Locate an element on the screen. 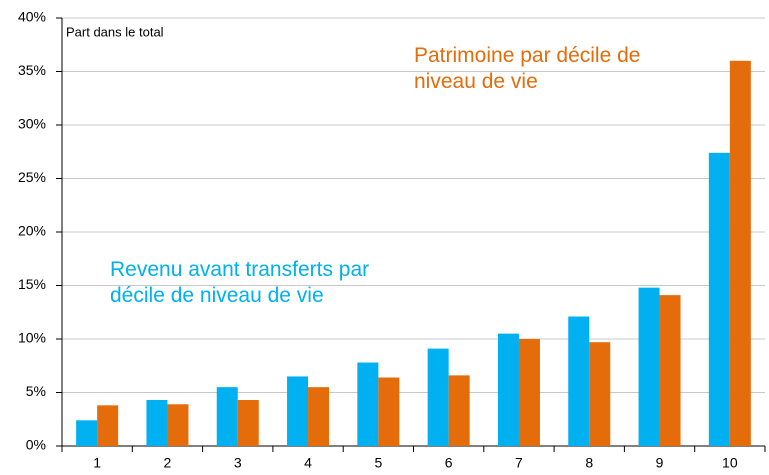  y-tick-label: 10% is located at coordinates (32, 338).